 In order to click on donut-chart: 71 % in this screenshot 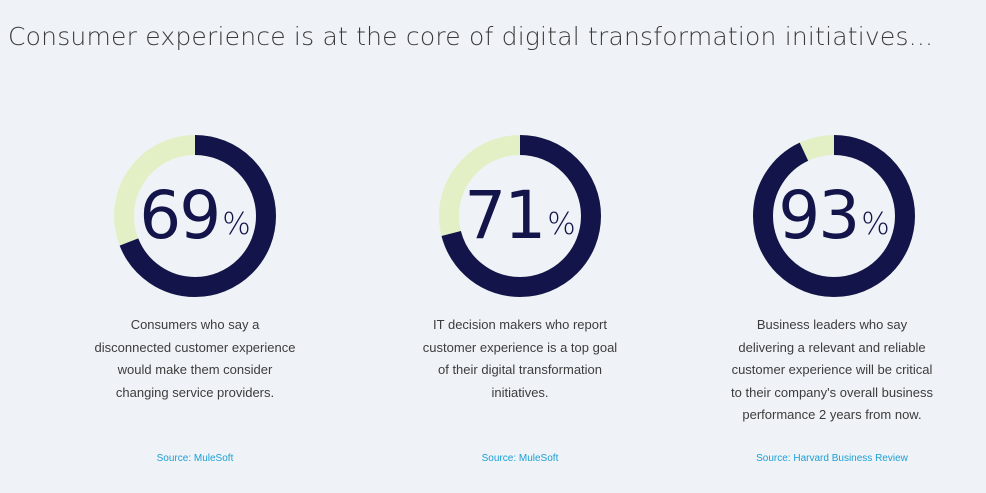, I will do `click(520, 216)`.